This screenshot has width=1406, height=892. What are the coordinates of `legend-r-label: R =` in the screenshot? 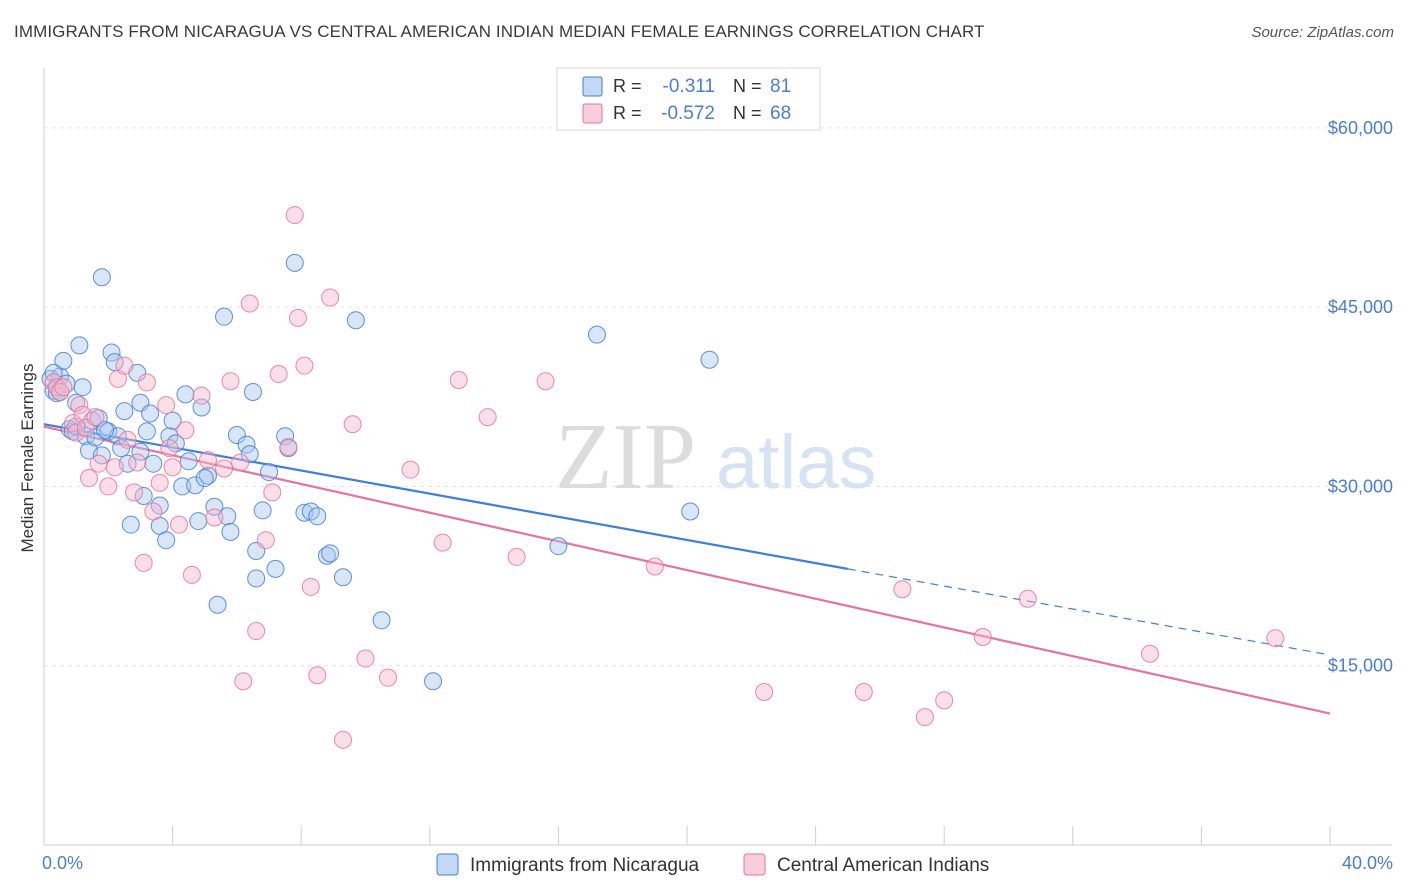 It's located at (627, 86).